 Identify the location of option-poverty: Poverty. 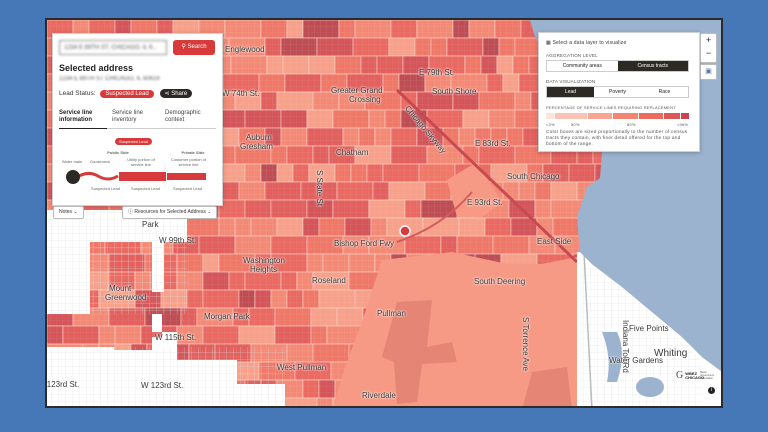
(617, 92).